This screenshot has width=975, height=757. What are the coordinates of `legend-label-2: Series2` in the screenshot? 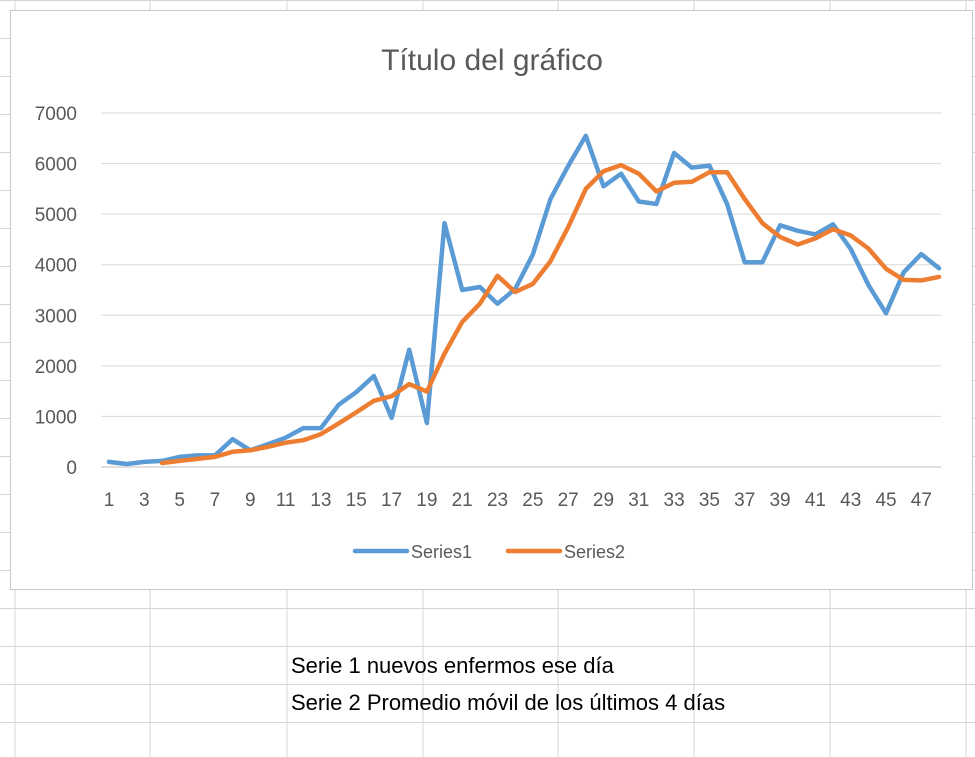 It's located at (594, 552).